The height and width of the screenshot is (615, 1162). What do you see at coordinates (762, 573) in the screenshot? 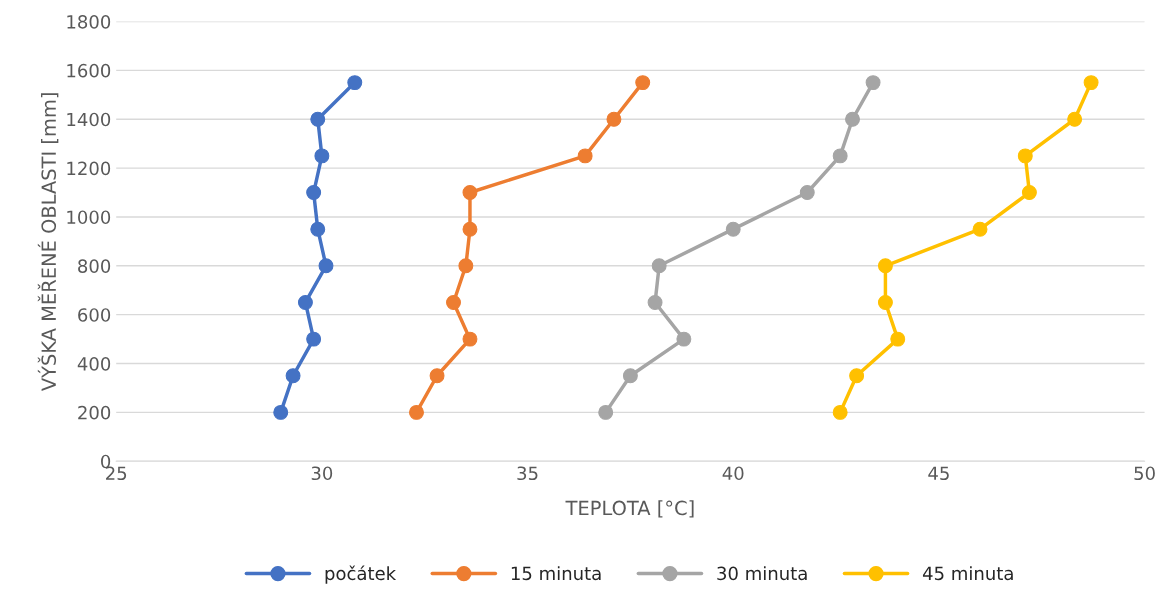
I see `legend-label: 30 minuta` at bounding box center [762, 573].